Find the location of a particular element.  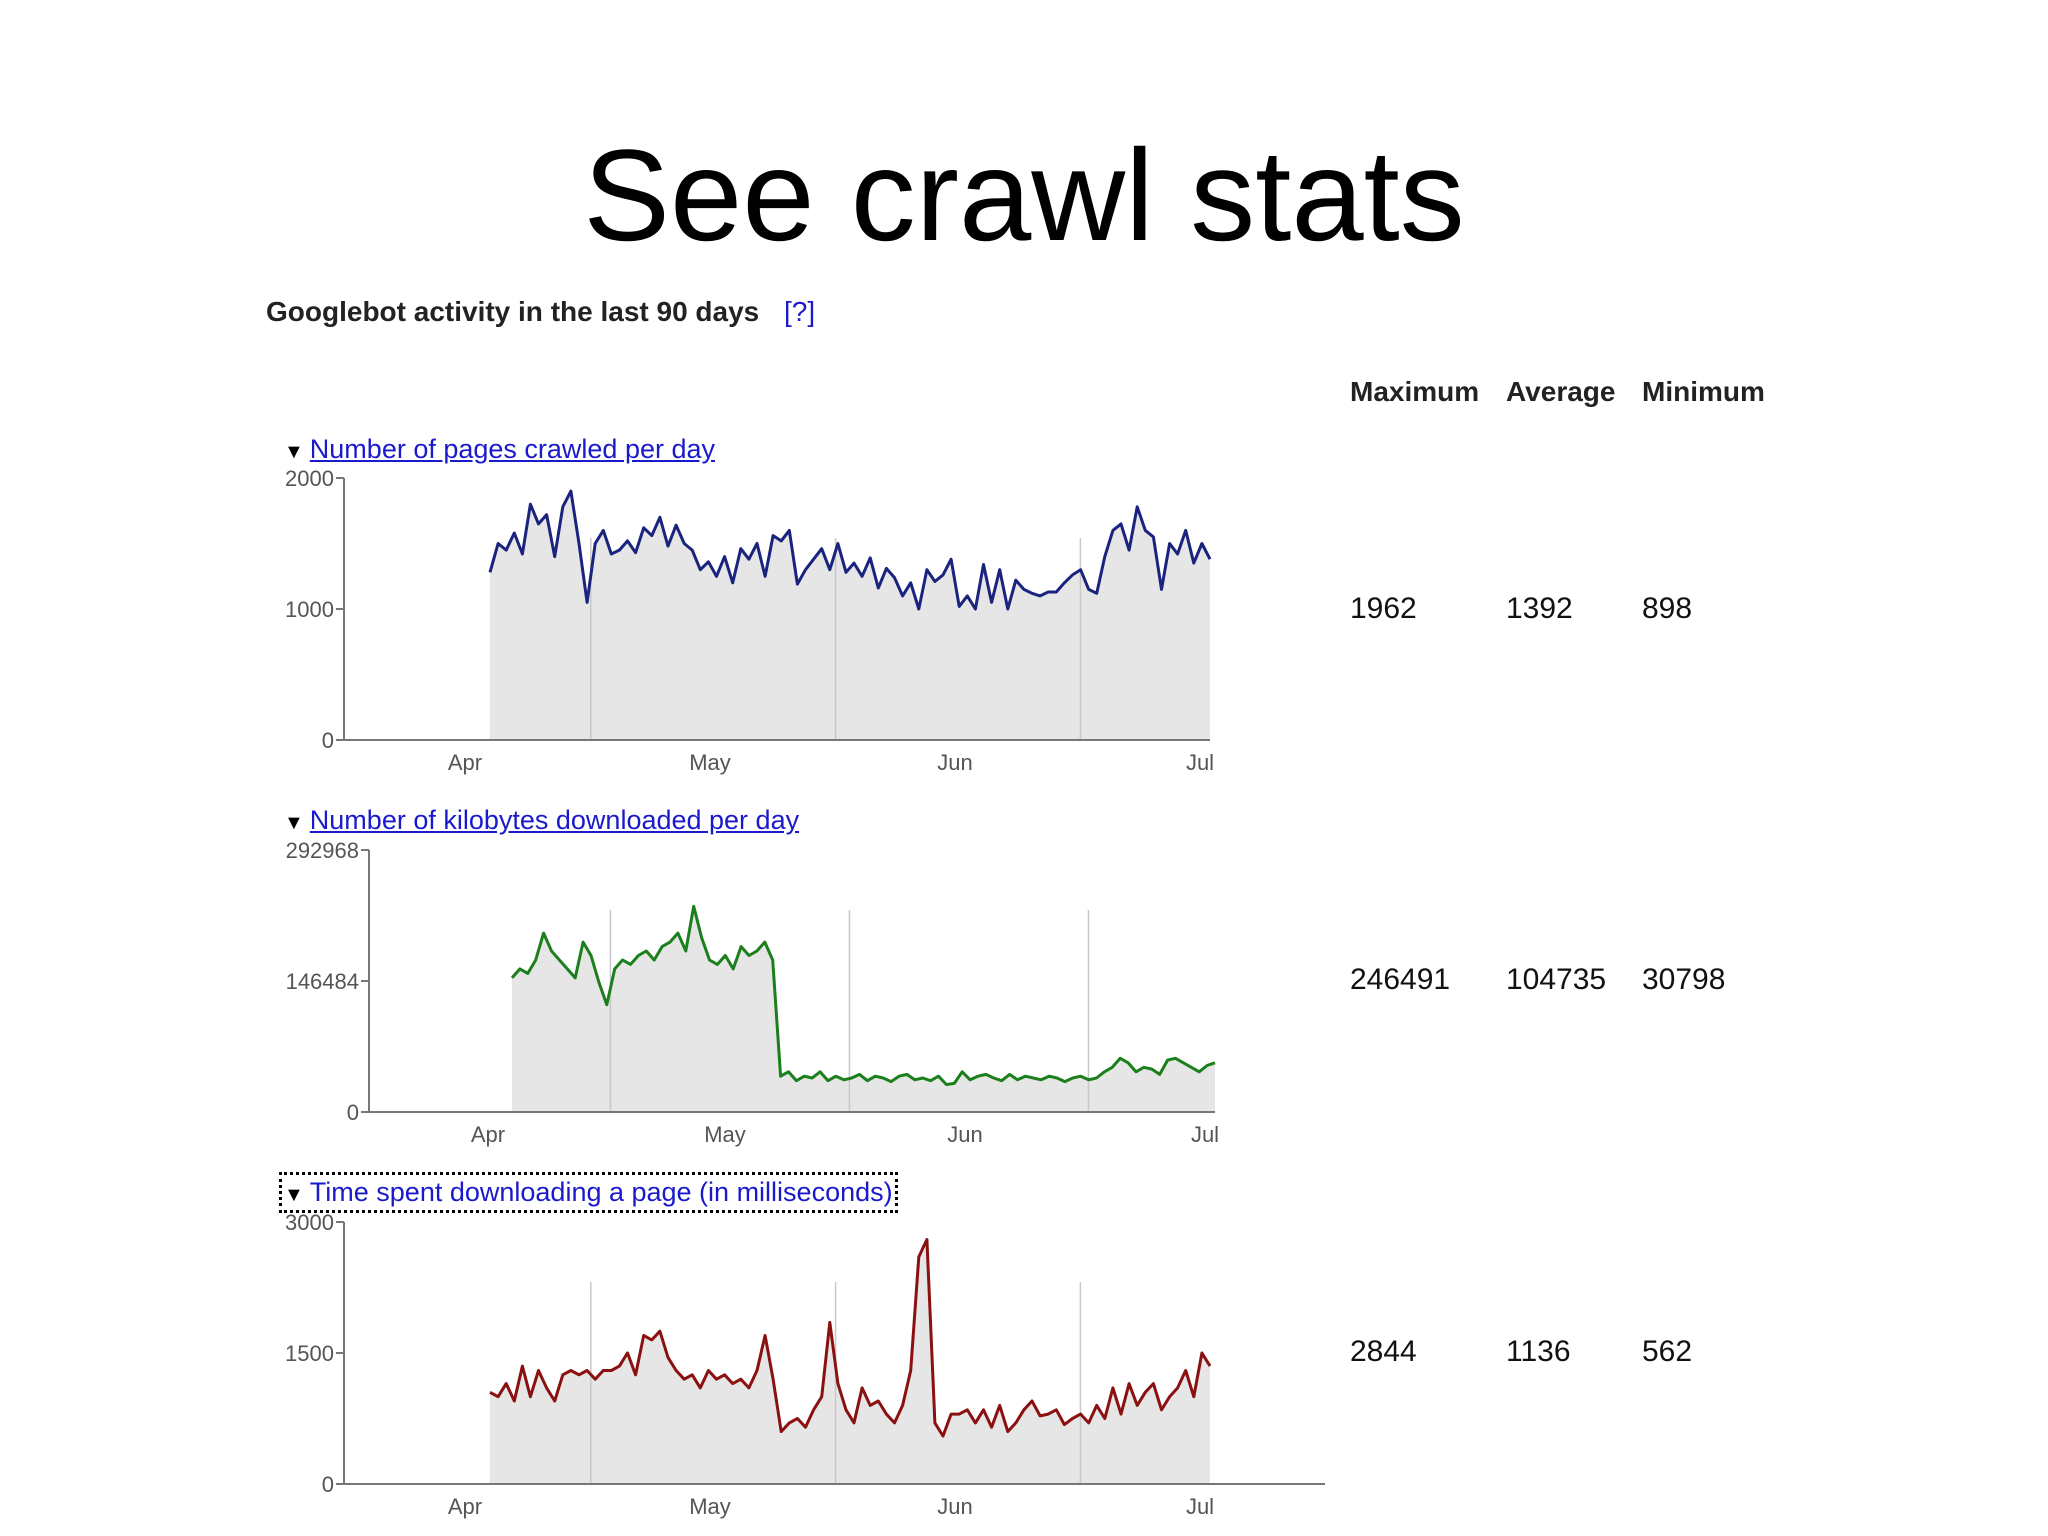

chart-kilobytes-downloaded: 292968 146484 0 Apr May Jun Jul is located at coordinates (752, 992).